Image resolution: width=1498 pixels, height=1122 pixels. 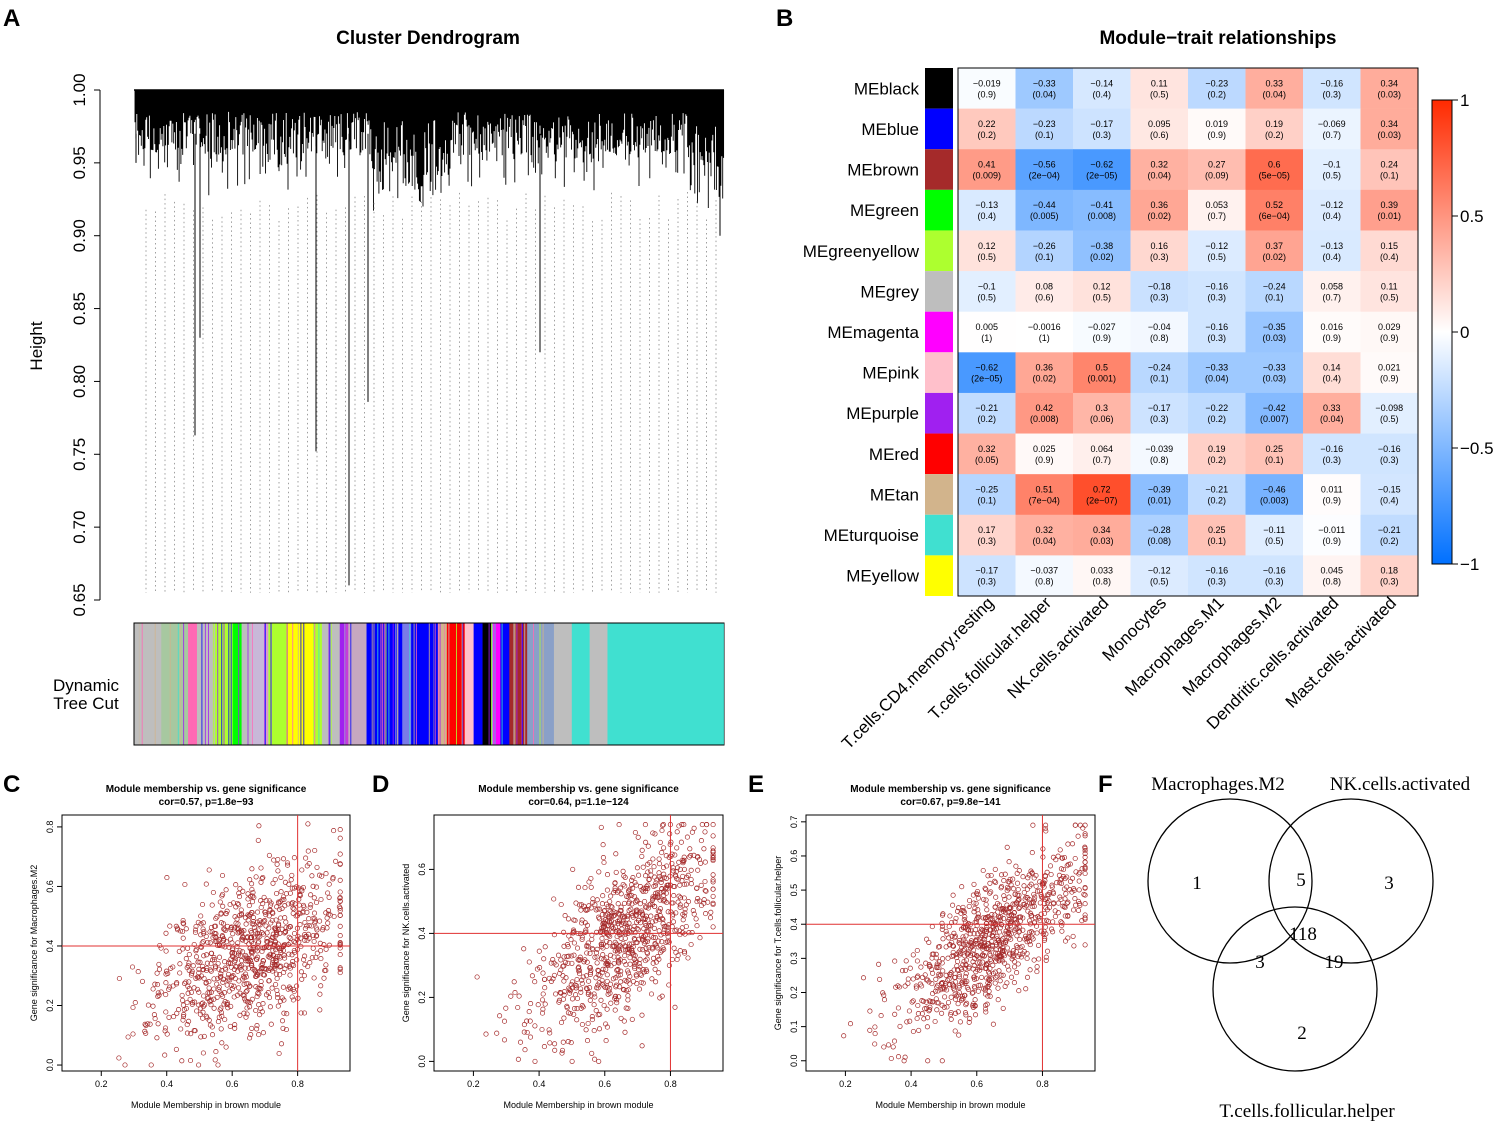 I want to click on heatmap-cell-value: −0.17, so click(x=1101, y=124).